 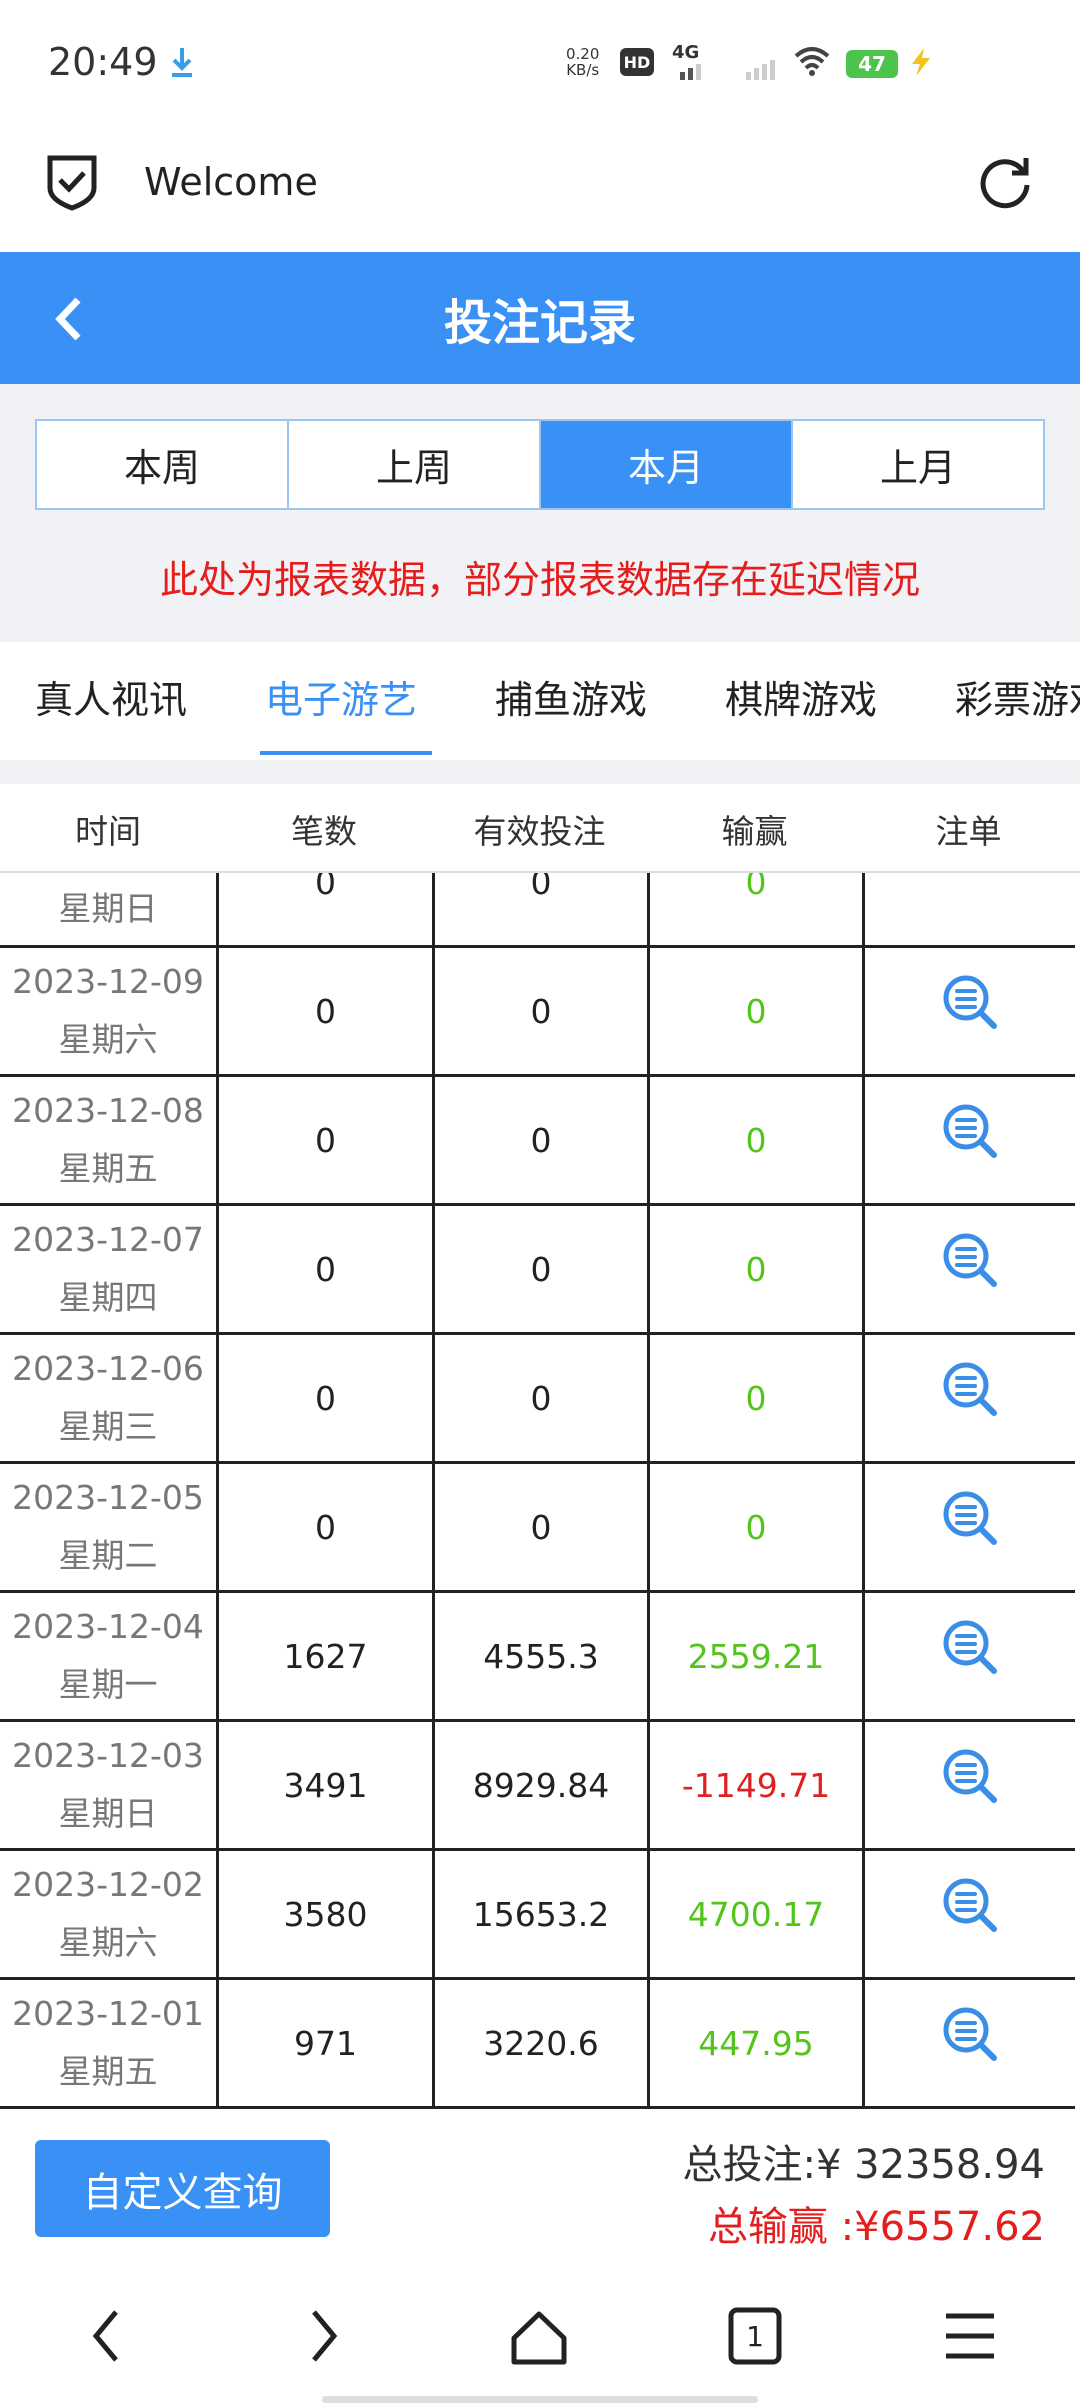 What do you see at coordinates (539, 2338) in the screenshot?
I see `nav-home` at bounding box center [539, 2338].